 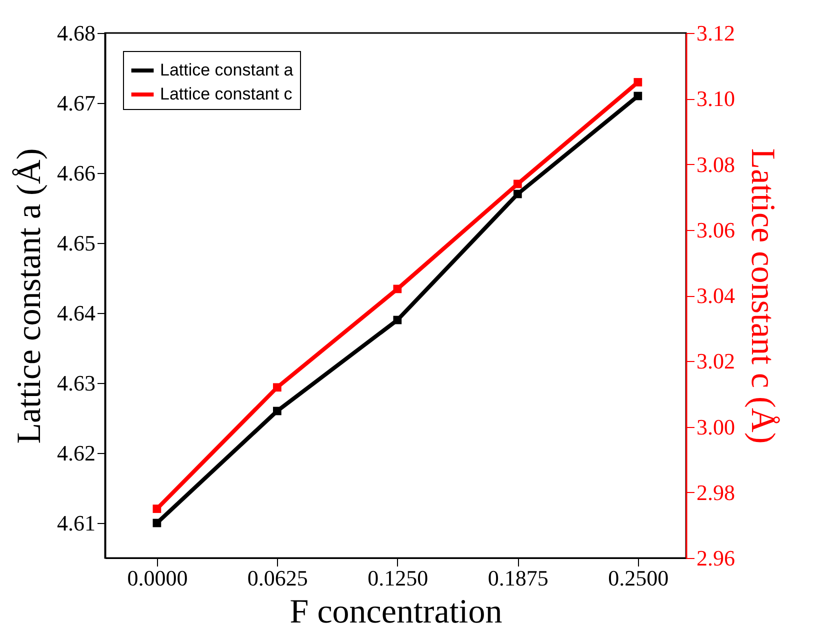 What do you see at coordinates (762, 296) in the screenshot?
I see `y2-axis-title: Lattice constant c (Å)` at bounding box center [762, 296].